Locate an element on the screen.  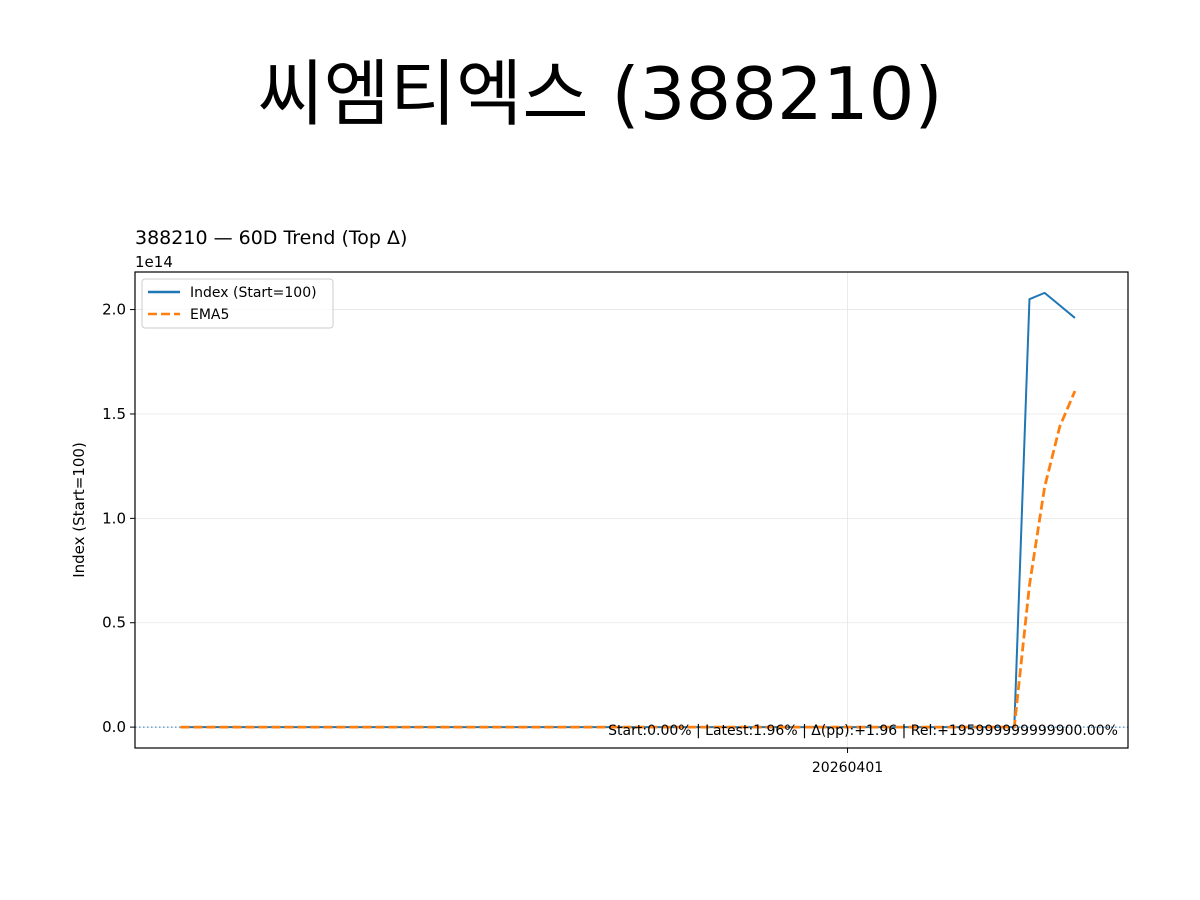
chart-title: 388210 — 60D Trend (Top Δ) is located at coordinates (271, 238).